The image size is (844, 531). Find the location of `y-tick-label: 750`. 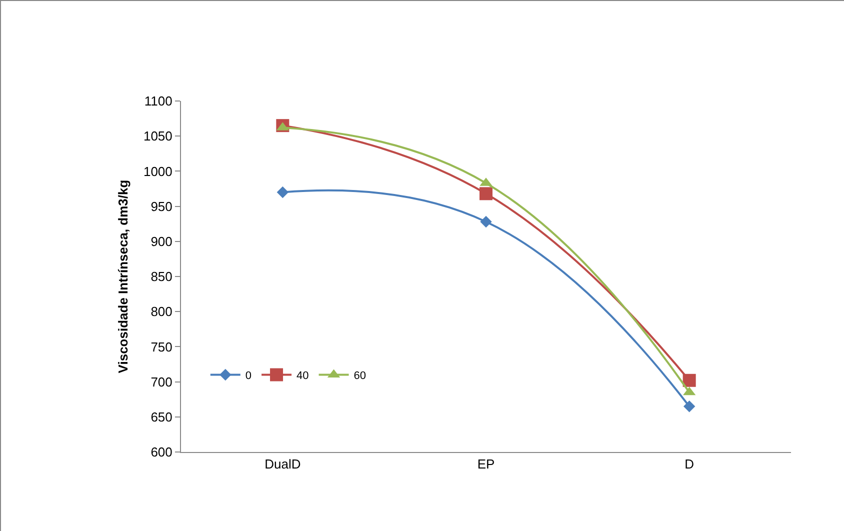

y-tick-label: 750 is located at coordinates (161, 346).